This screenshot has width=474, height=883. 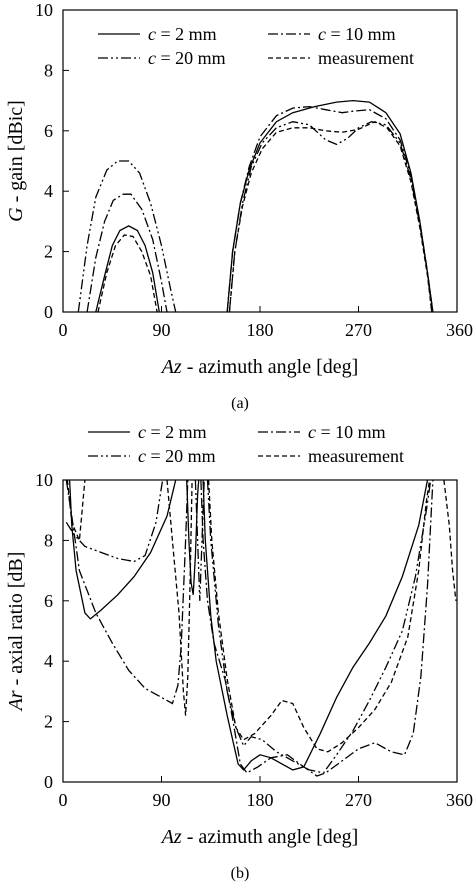 What do you see at coordinates (16, 161) in the screenshot?
I see `y-axis-label: G - gain [dBic]` at bounding box center [16, 161].